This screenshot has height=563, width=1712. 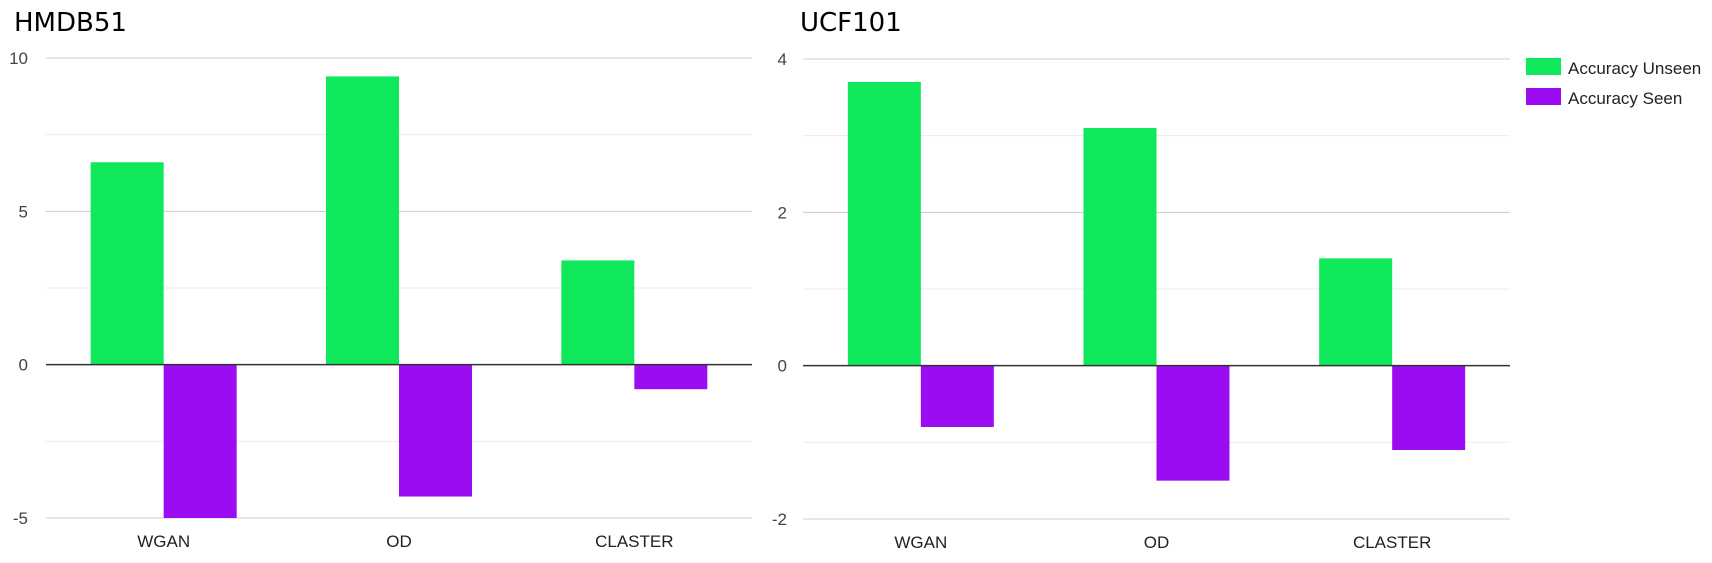 I want to click on y-tick-label: -2, so click(x=779, y=519).